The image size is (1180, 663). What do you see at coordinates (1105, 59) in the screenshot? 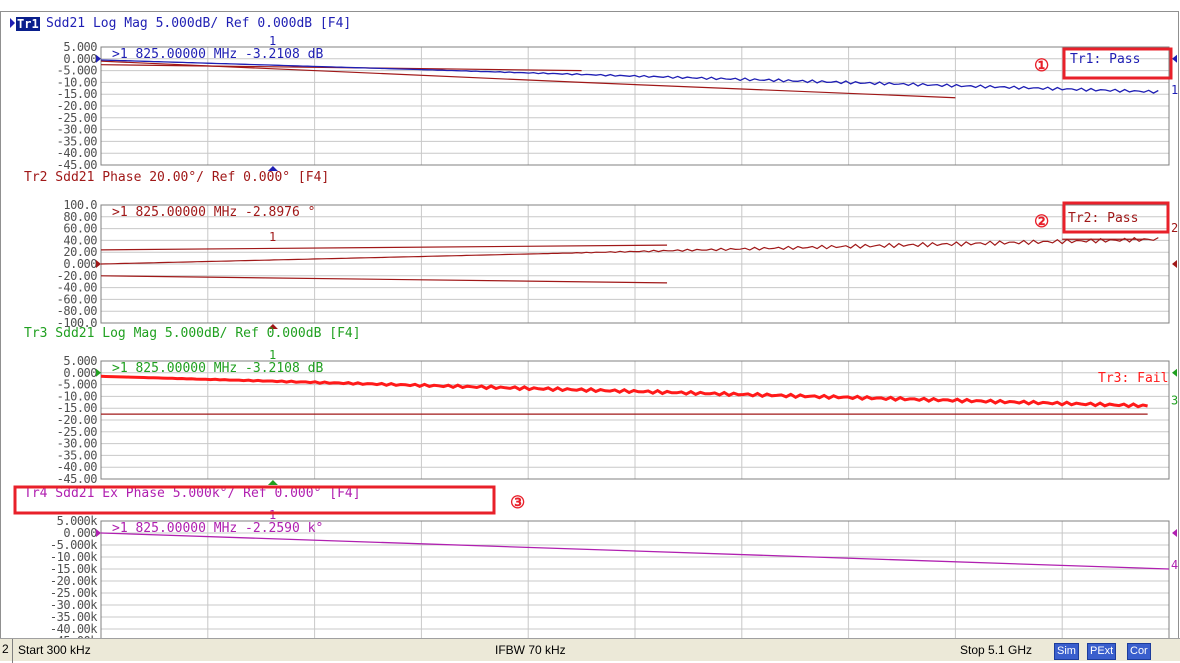
I see `limit-status-tr1: Tr1: Pass` at bounding box center [1105, 59].